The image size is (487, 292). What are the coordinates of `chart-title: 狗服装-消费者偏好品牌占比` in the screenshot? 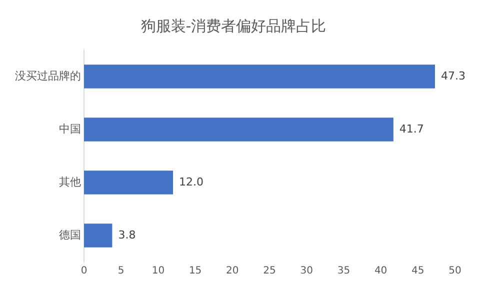 It's located at (233, 25).